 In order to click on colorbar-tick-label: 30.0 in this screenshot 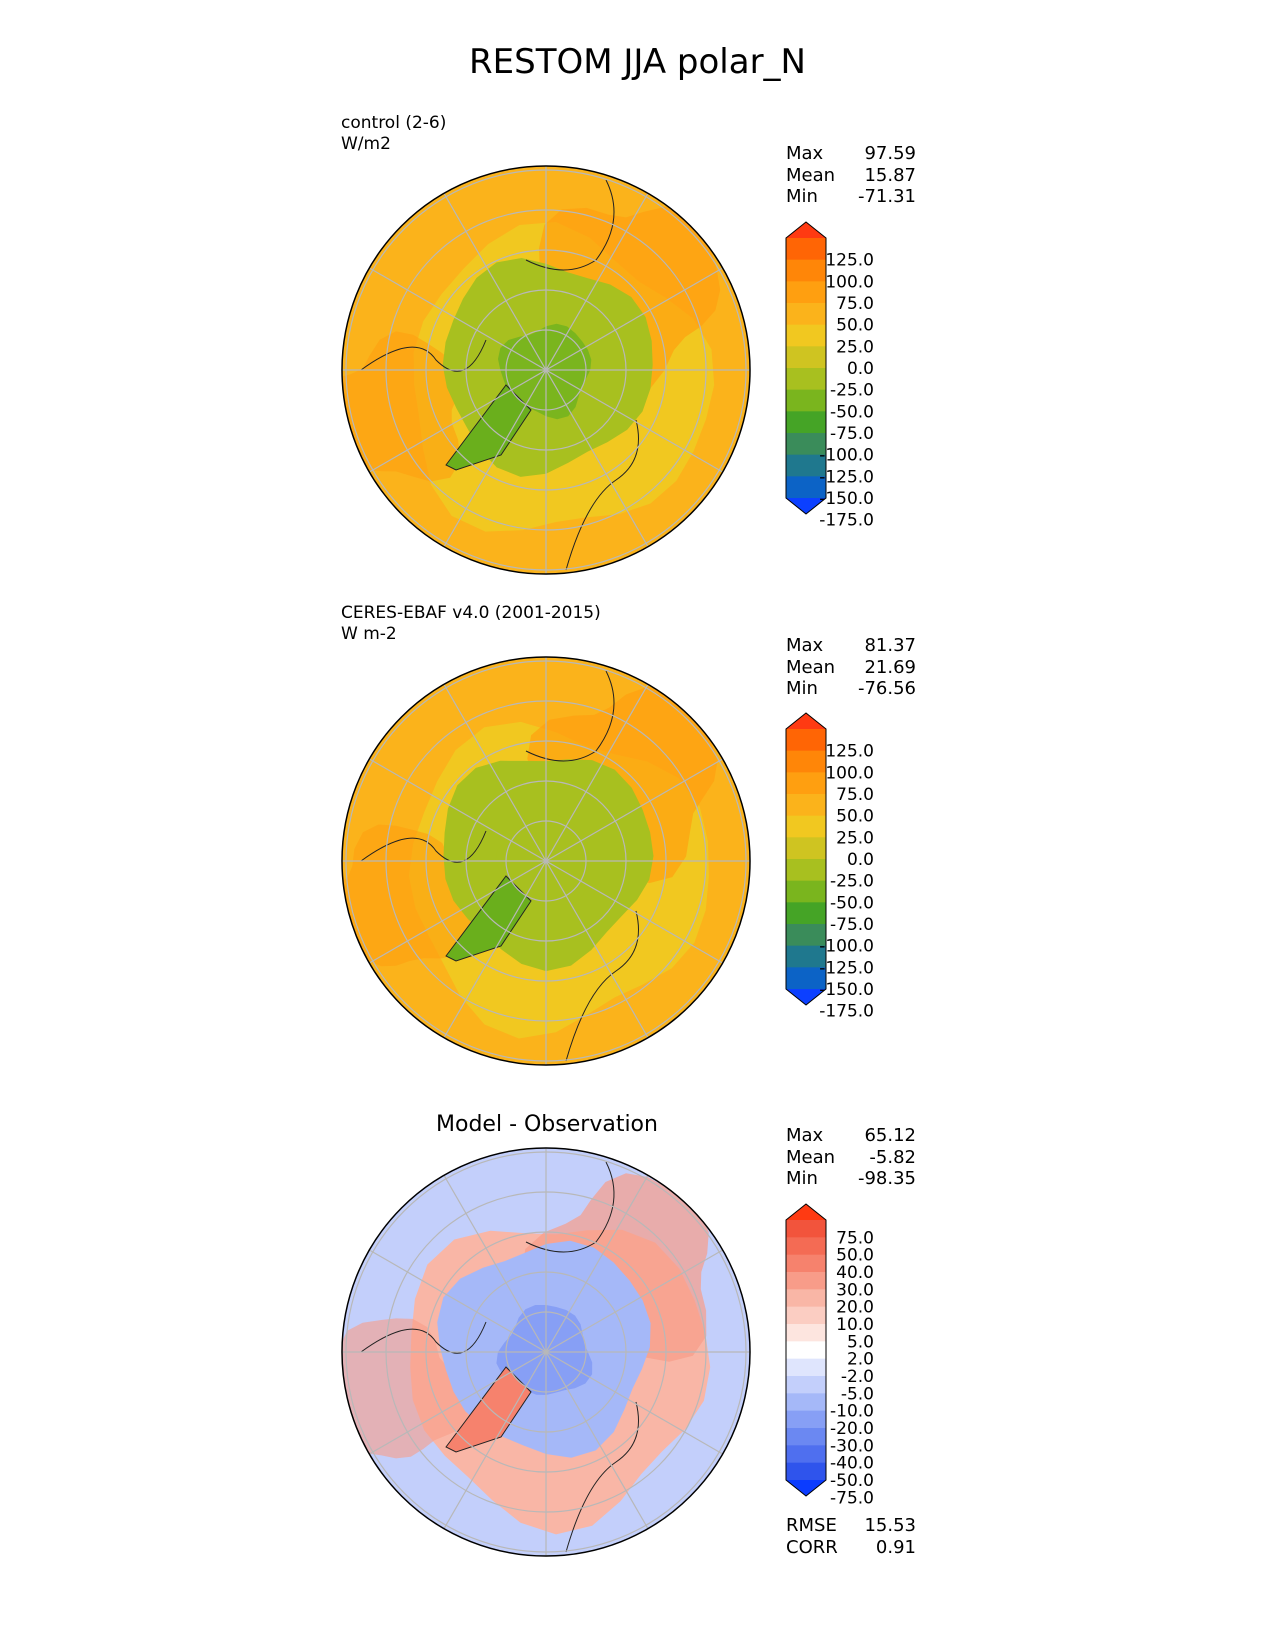, I will do `click(855, 1290)`.